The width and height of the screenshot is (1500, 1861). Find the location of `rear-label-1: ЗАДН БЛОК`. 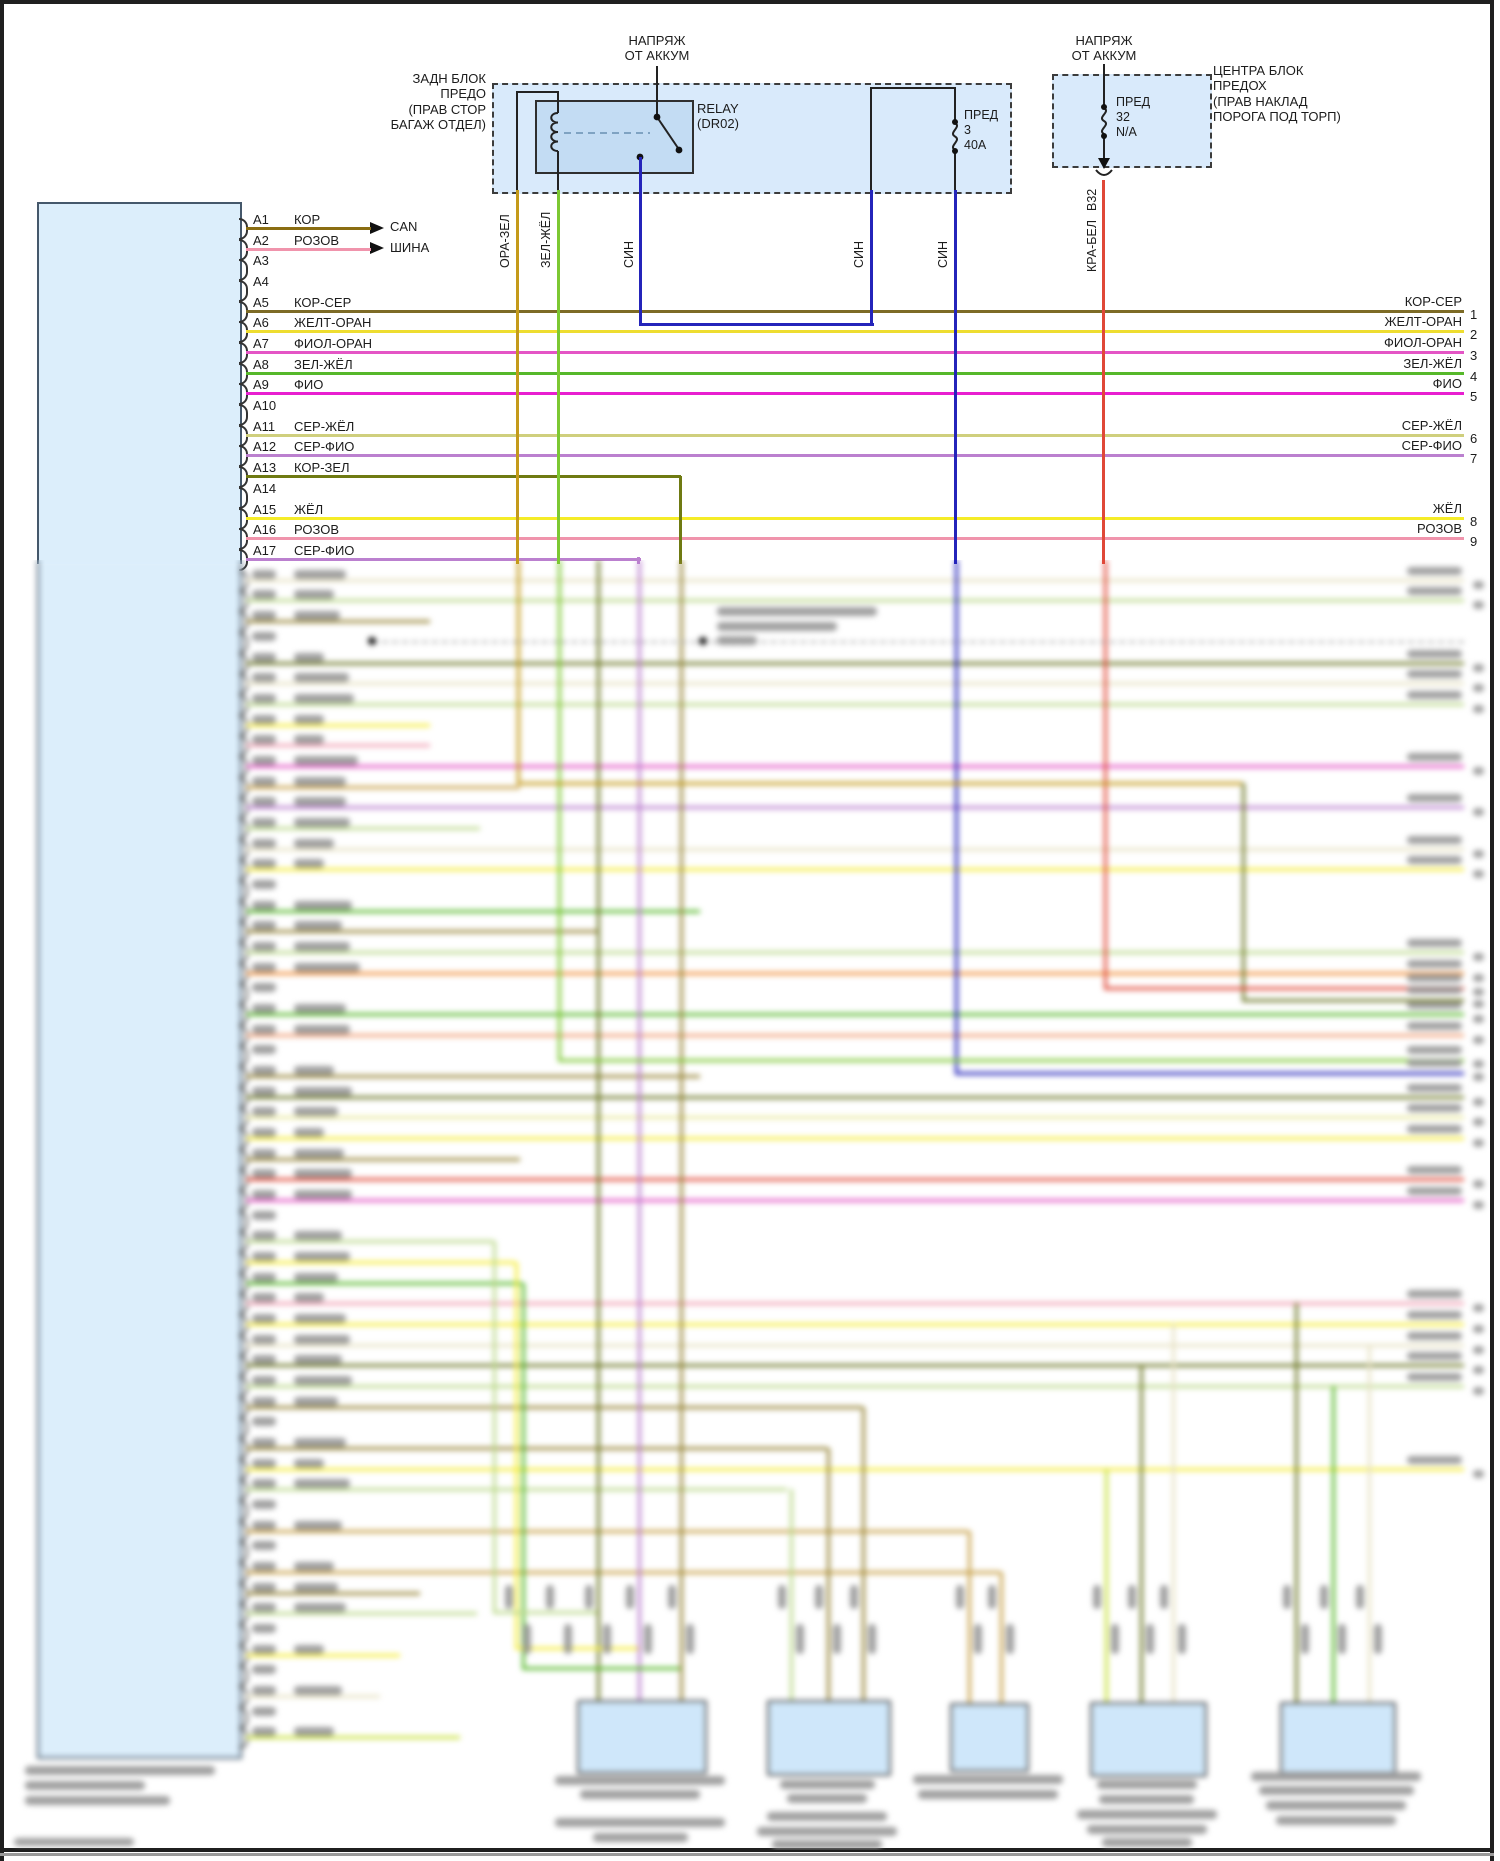

rear-label-1: ЗАДН БЛОК is located at coordinates (449, 78).